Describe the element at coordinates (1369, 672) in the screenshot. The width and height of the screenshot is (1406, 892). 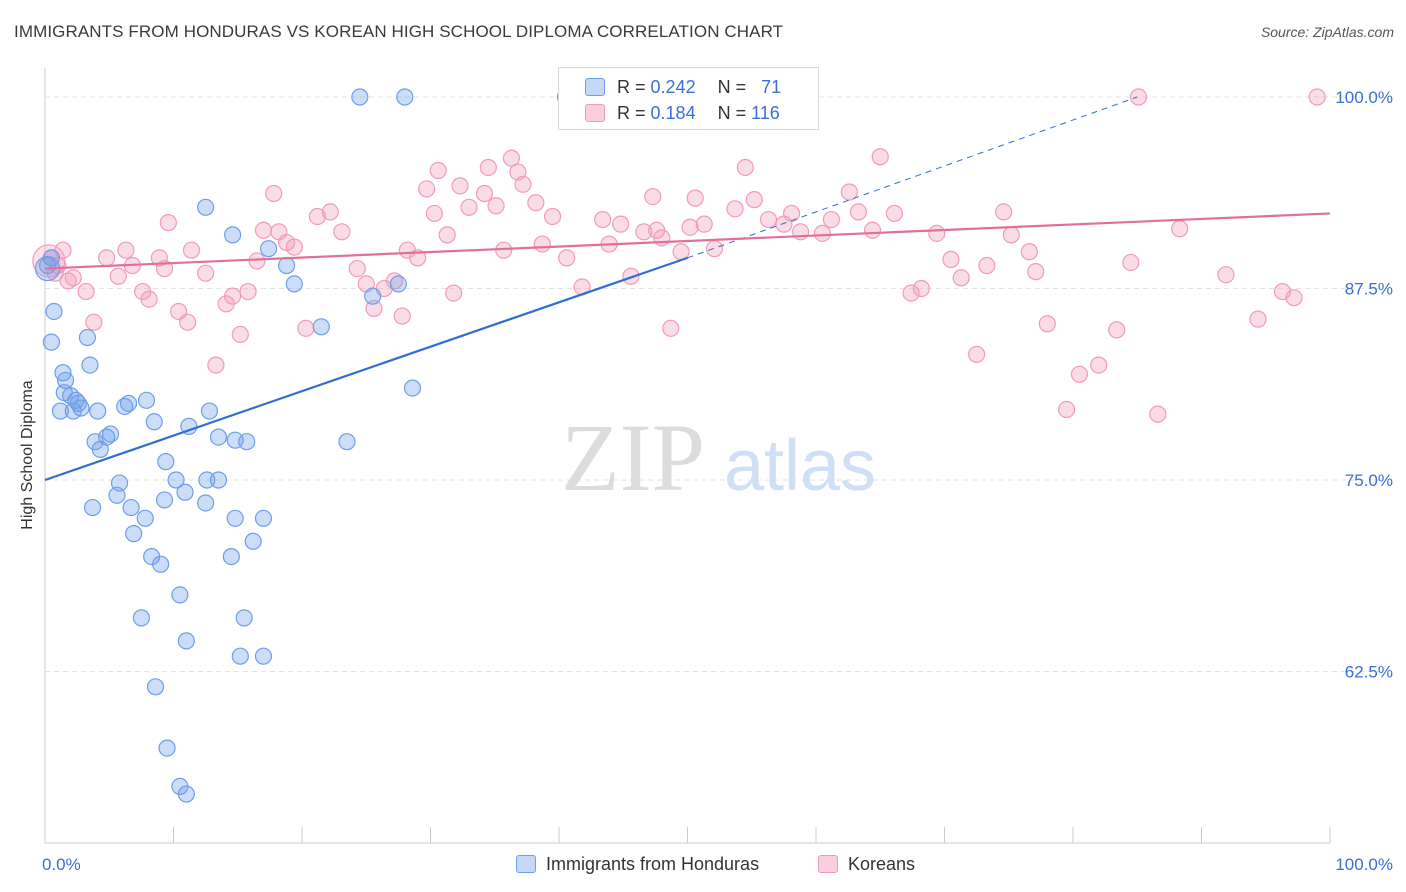
I see `y-tick-label: 62.5%` at that location.